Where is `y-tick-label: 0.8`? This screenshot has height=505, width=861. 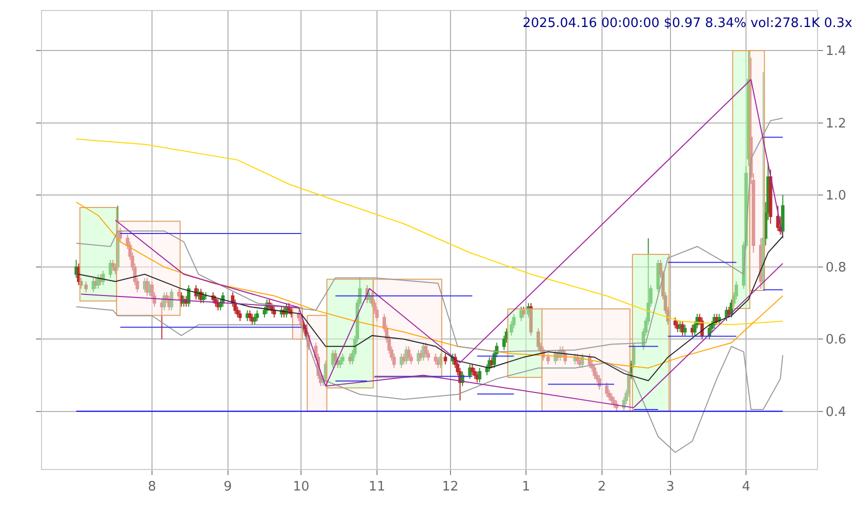
y-tick-label: 0.8 is located at coordinates (836, 268).